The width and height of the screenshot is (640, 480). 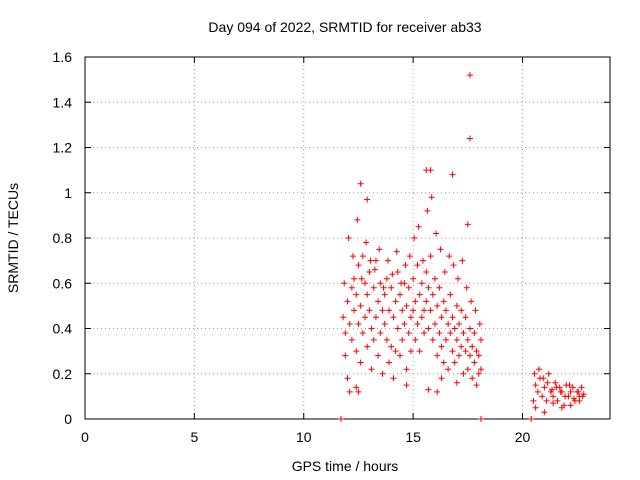 What do you see at coordinates (63, 57) in the screenshot?
I see `y-tick-label: 1.6` at bounding box center [63, 57].